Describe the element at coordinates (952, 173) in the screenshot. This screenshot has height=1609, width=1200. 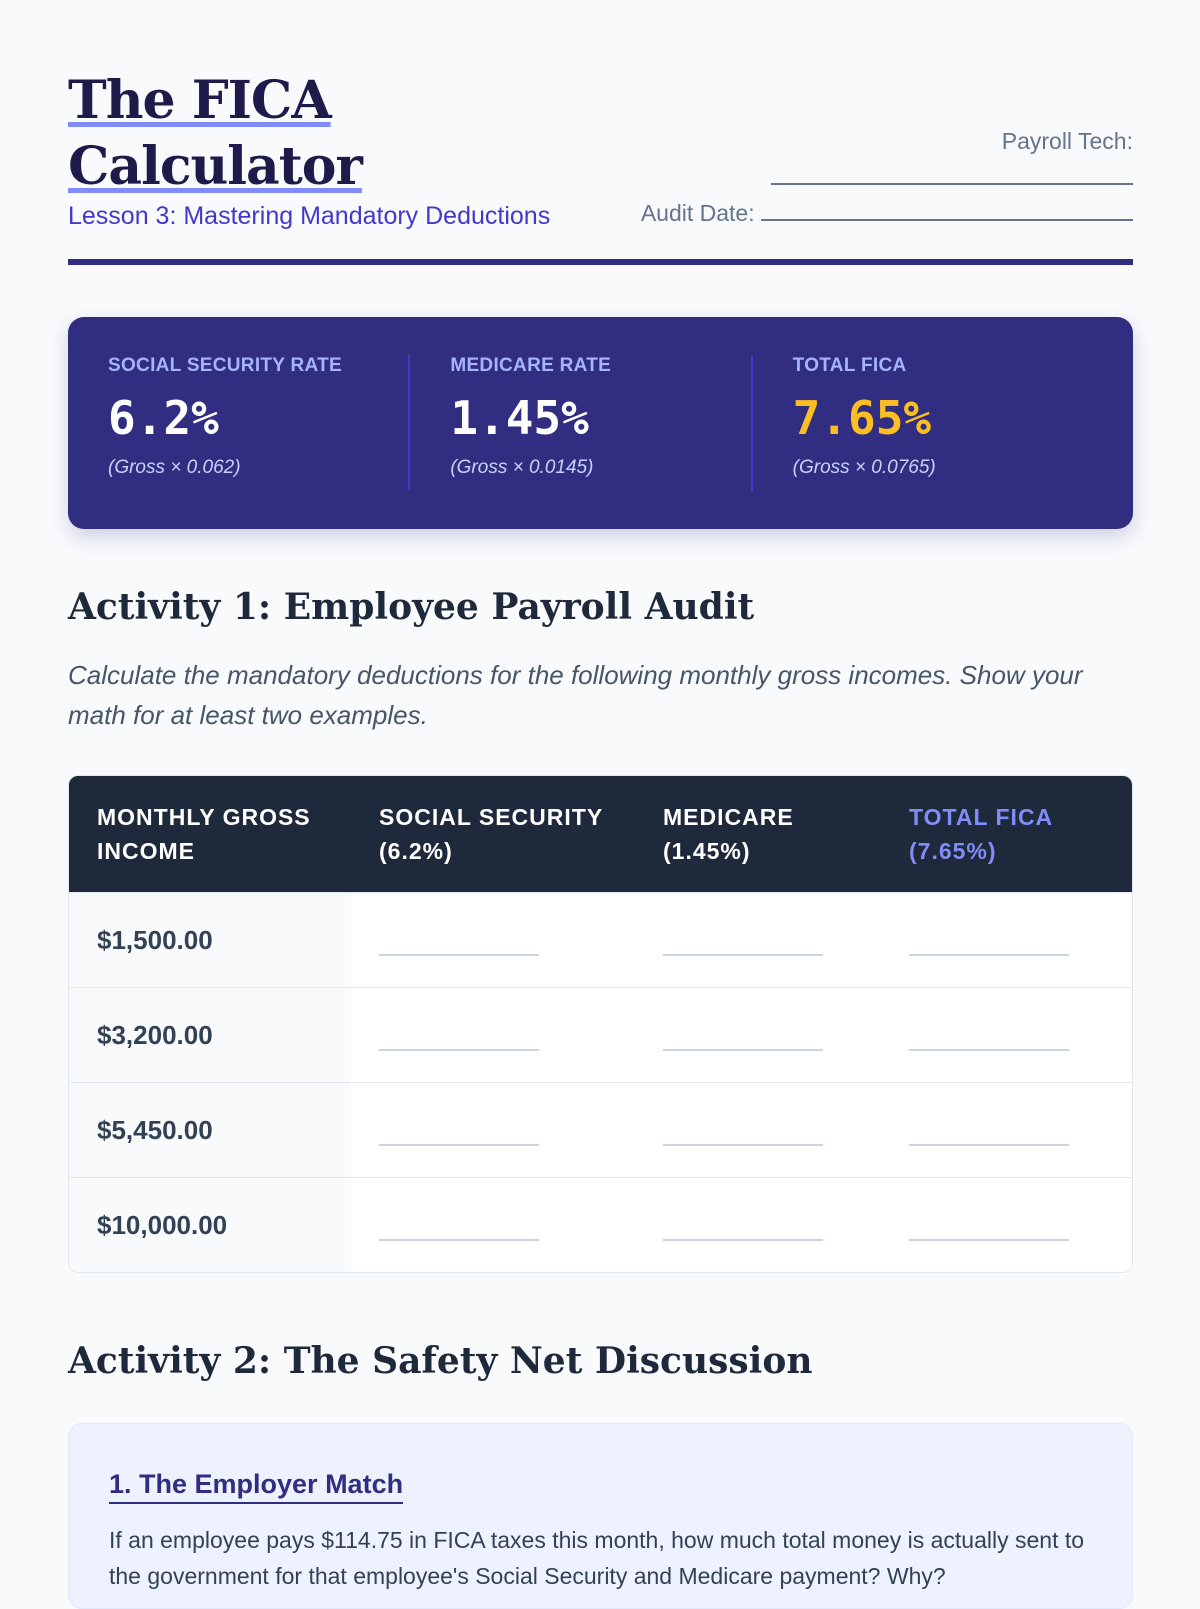
I see `payroll-tech-field` at that location.